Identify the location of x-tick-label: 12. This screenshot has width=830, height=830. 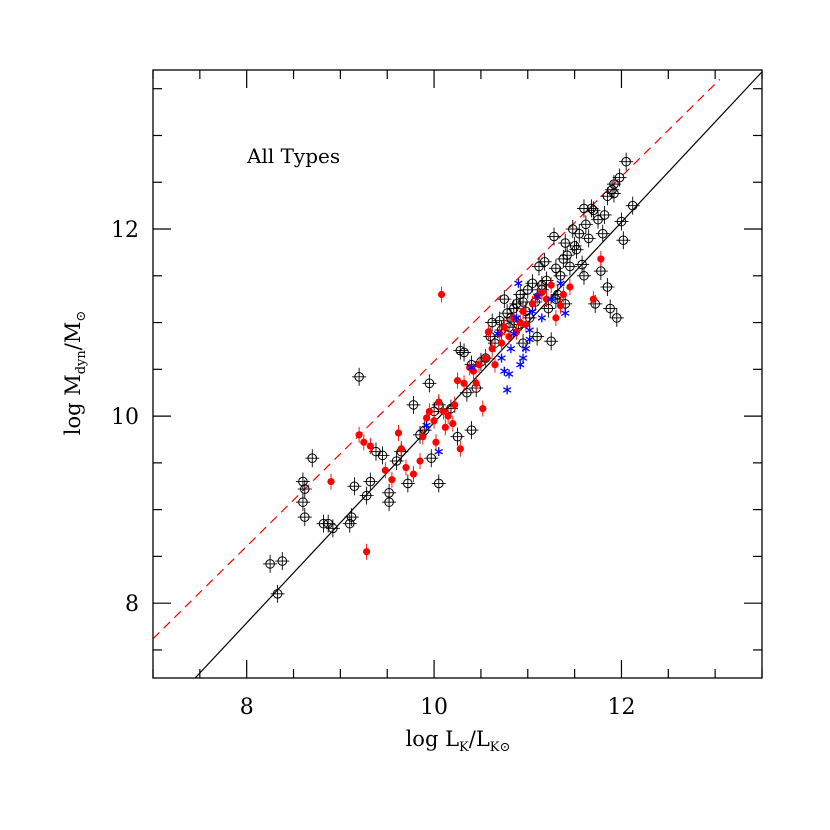
(621, 707).